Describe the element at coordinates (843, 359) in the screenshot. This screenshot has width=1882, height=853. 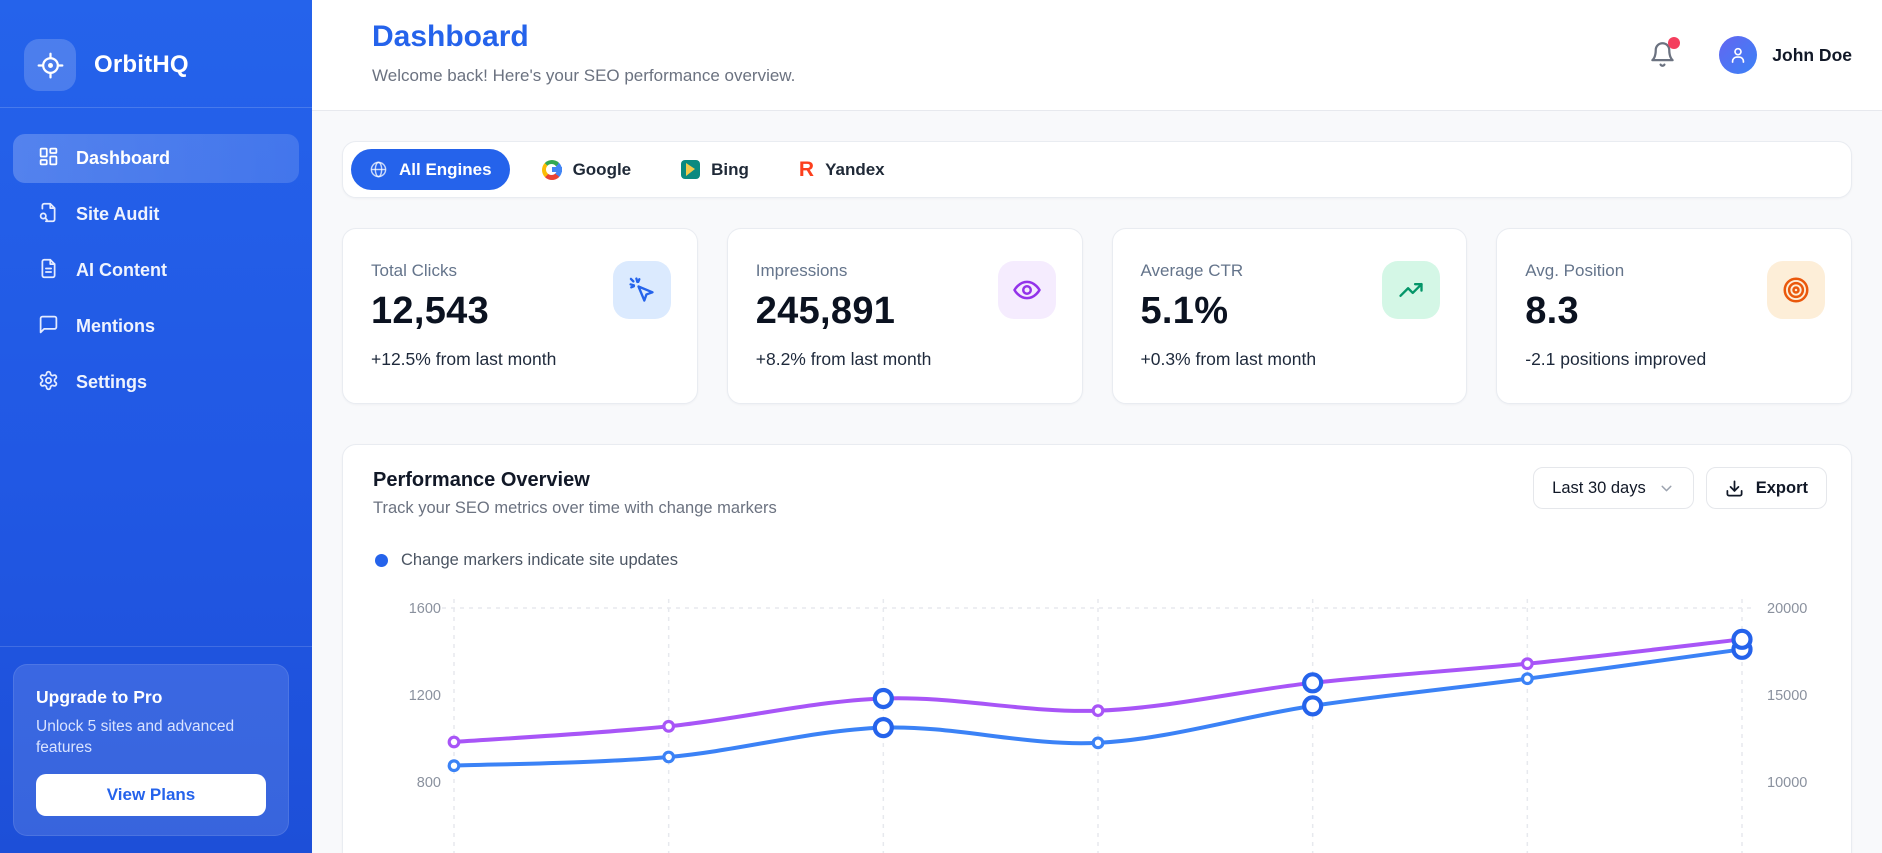
I see `stat-delta: +8.2% from last month` at that location.